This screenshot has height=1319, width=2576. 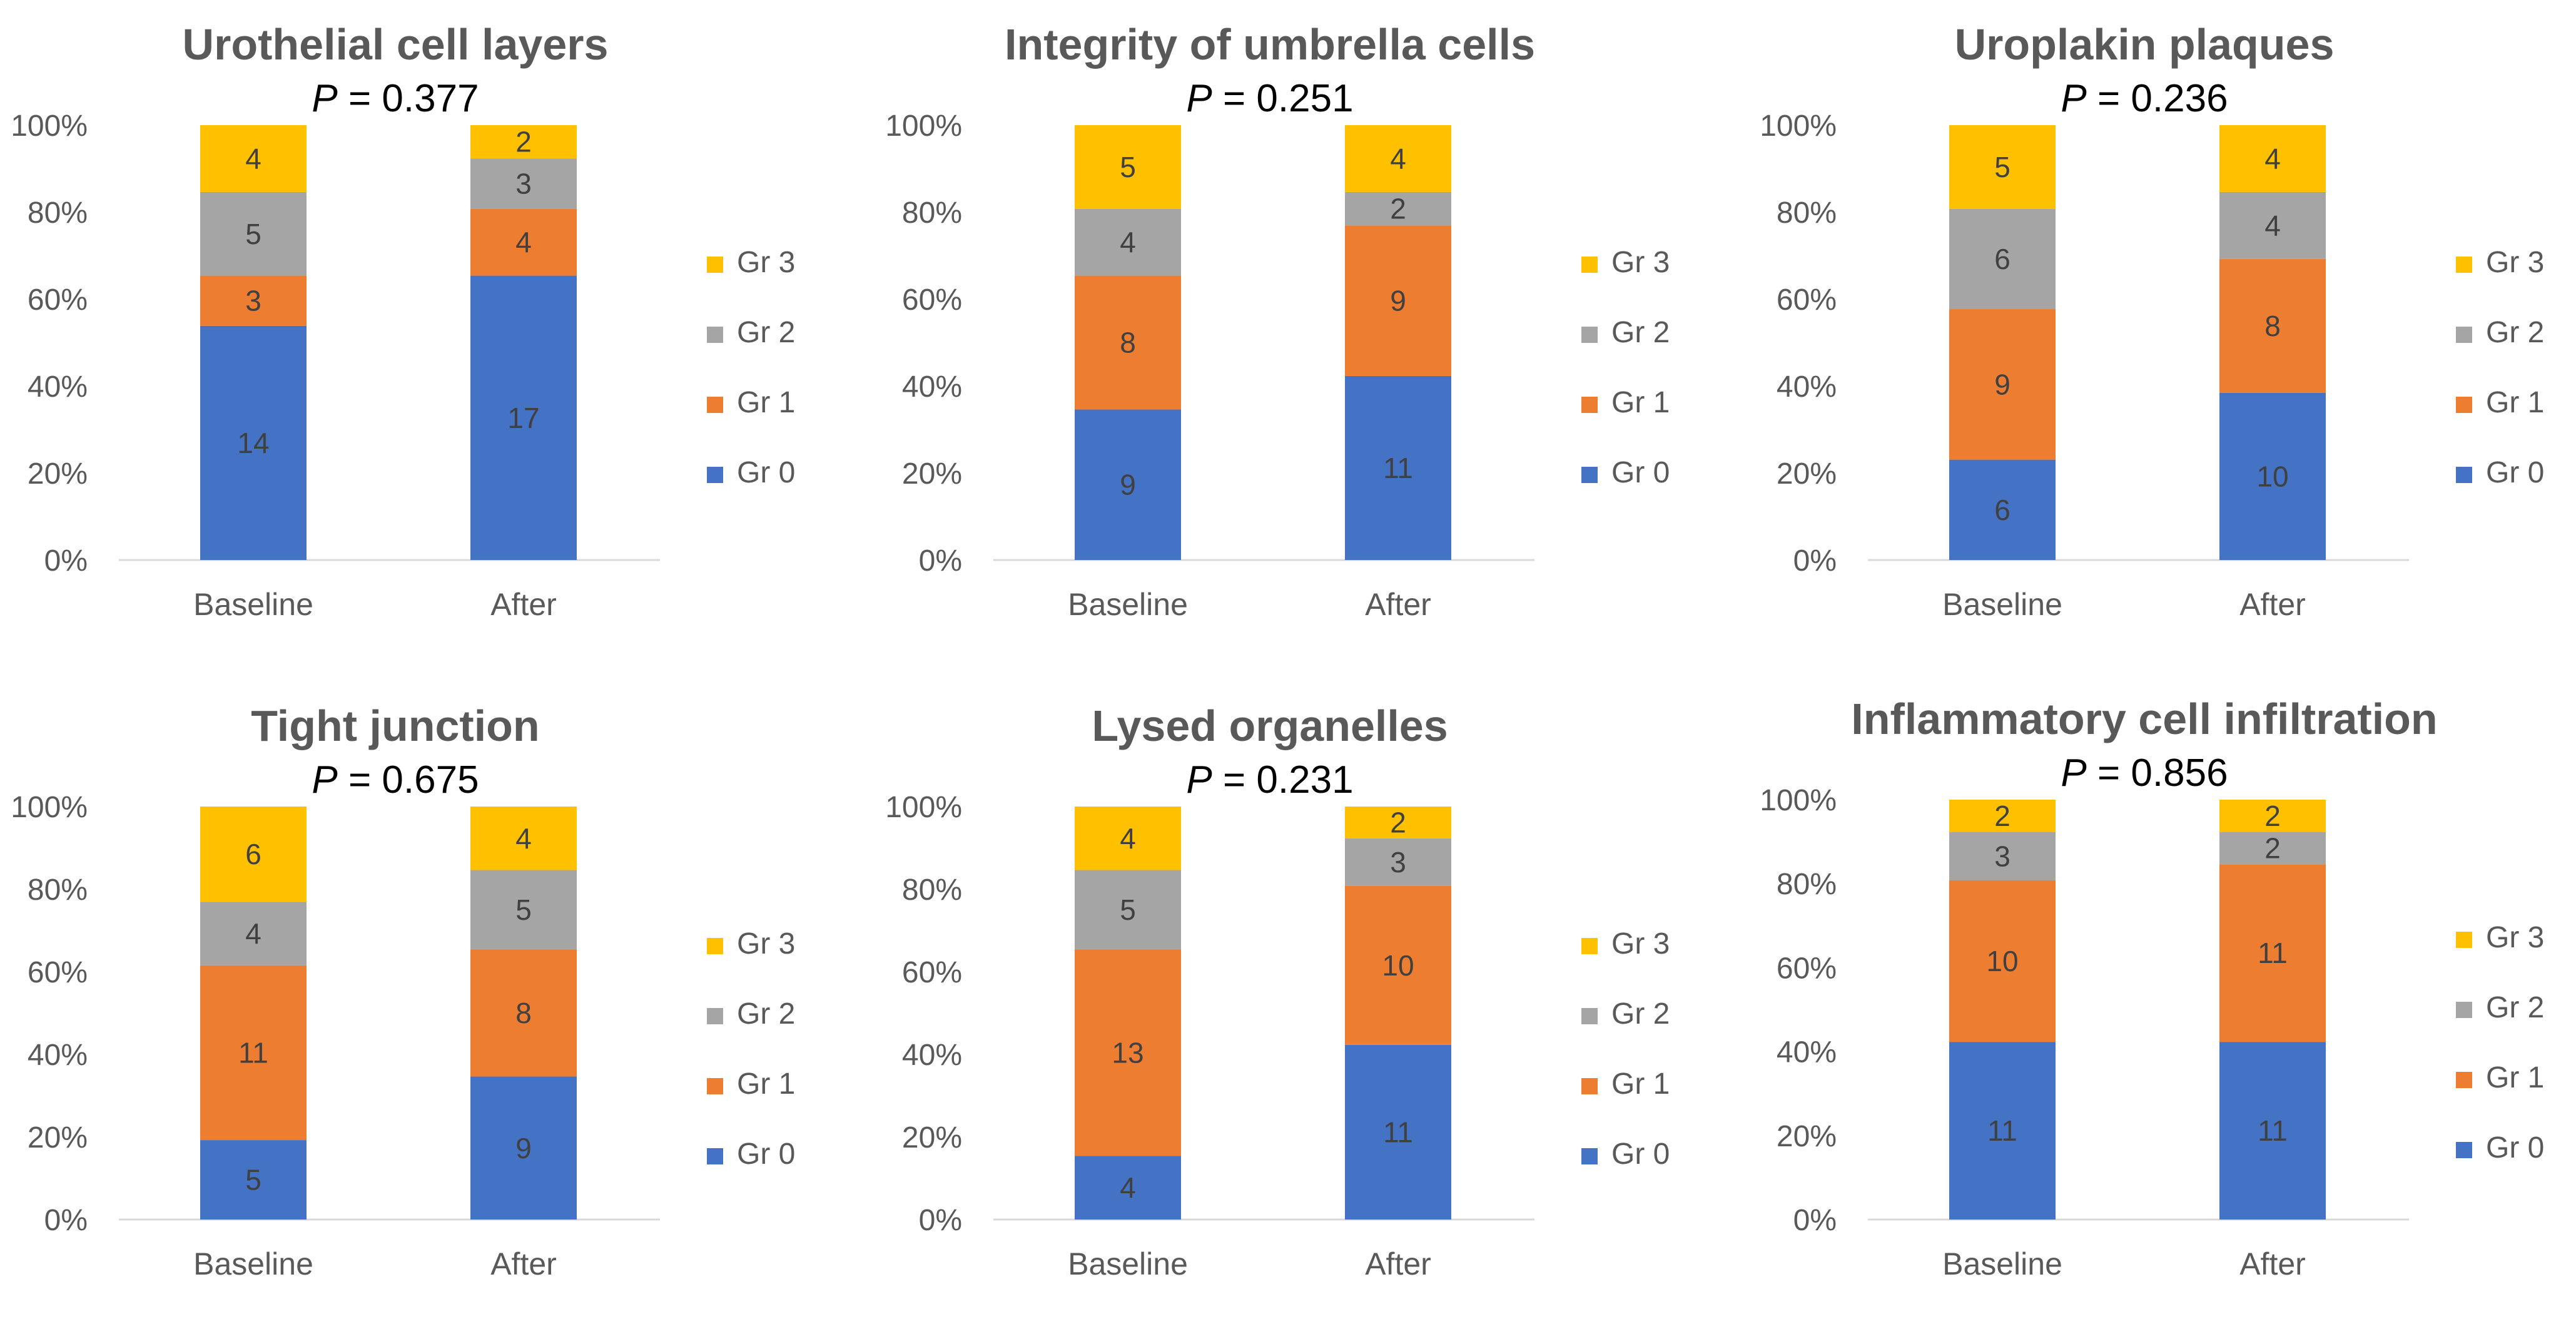 I want to click on data-label: 10, so click(x=2272, y=476).